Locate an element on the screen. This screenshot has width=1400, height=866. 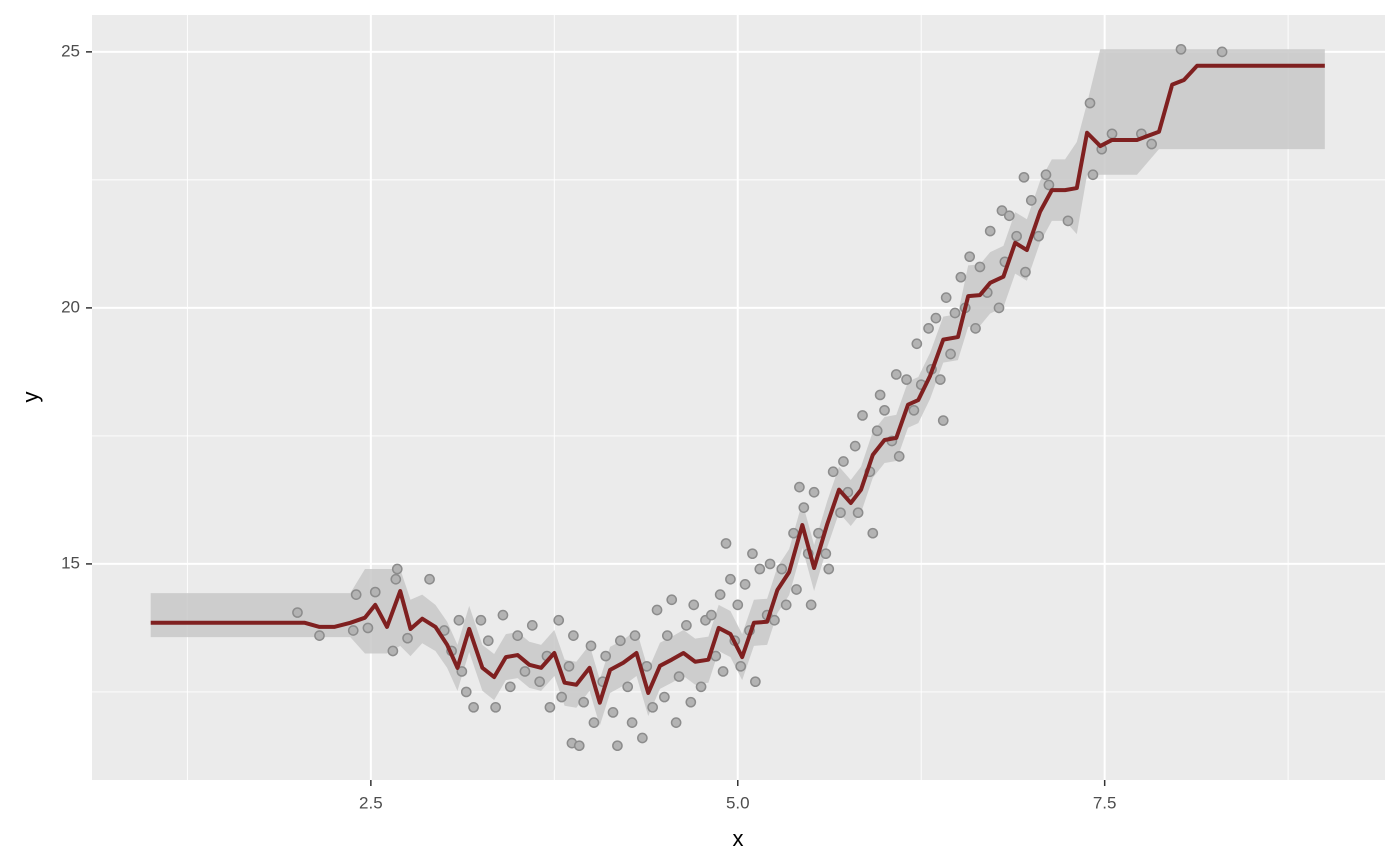
y-tick-label: 20 is located at coordinates (70, 306).